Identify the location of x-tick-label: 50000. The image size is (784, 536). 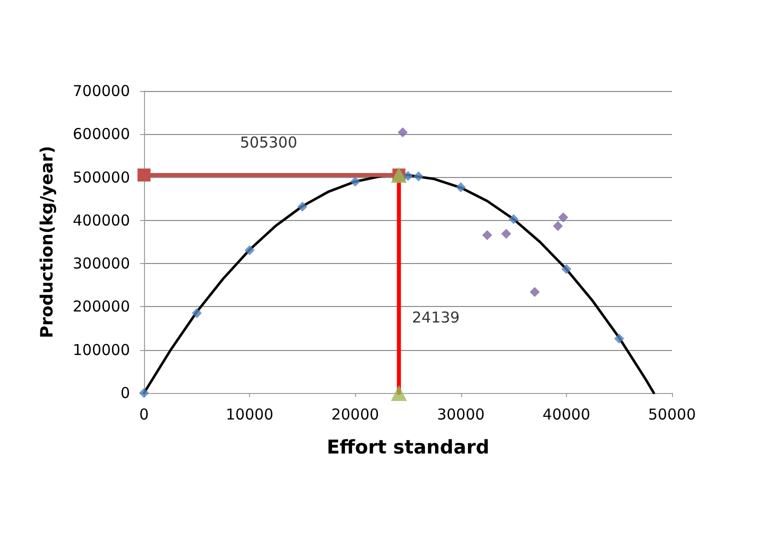
(672, 415).